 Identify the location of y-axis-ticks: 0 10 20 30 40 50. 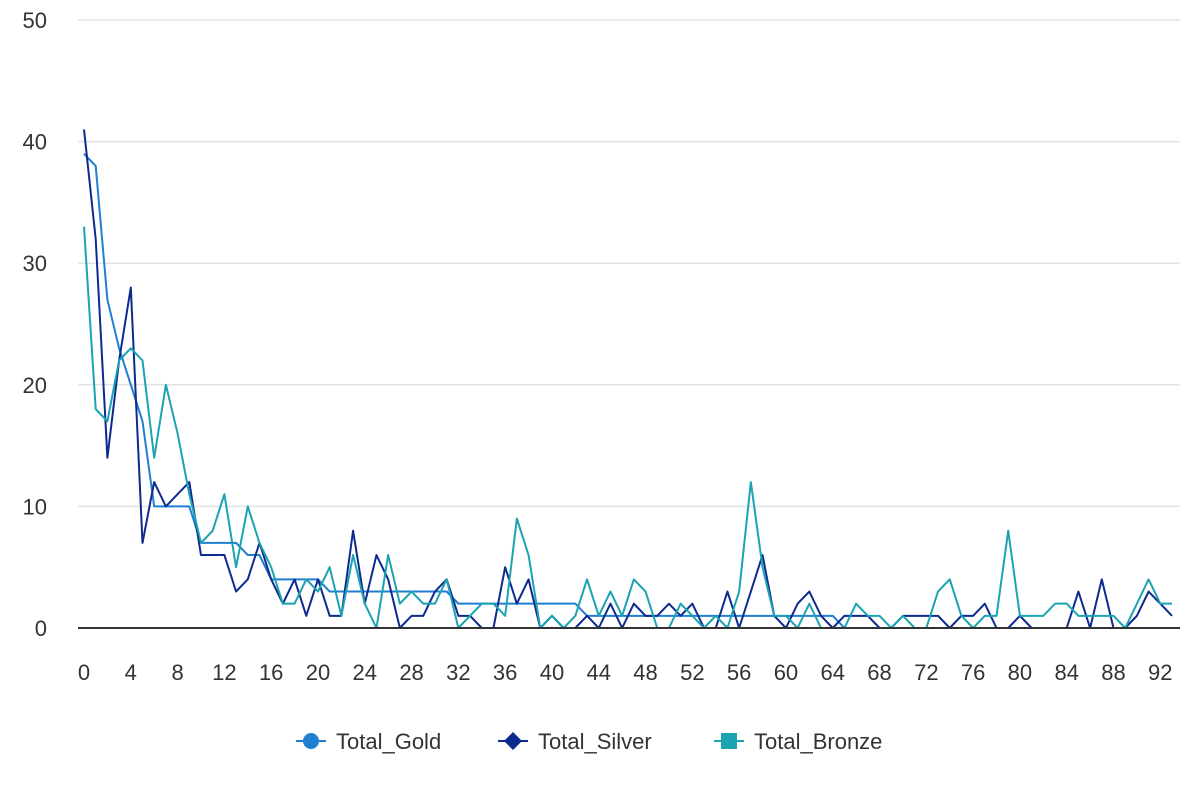
(35, 324).